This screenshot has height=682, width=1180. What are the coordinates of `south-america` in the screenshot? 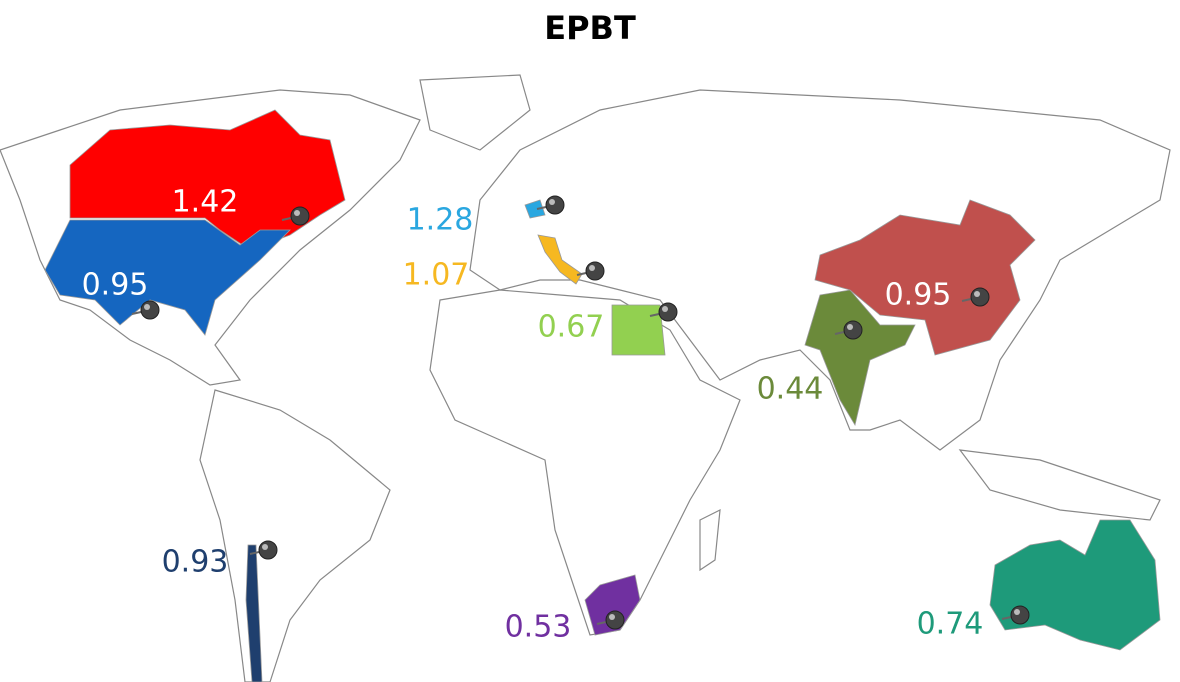 It's located at (295, 535).